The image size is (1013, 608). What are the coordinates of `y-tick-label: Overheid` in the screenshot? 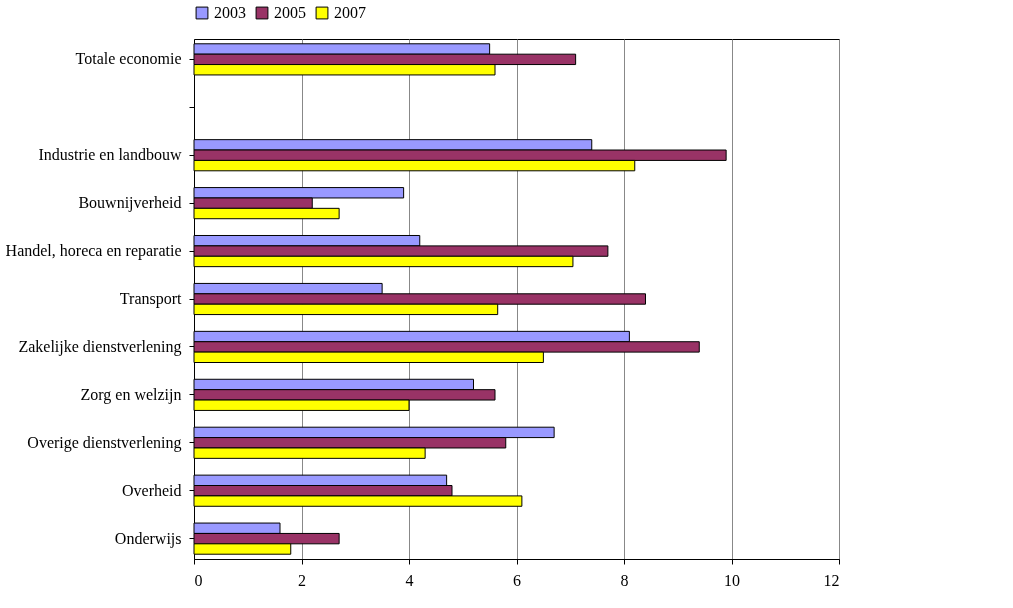 It's located at (151, 490).